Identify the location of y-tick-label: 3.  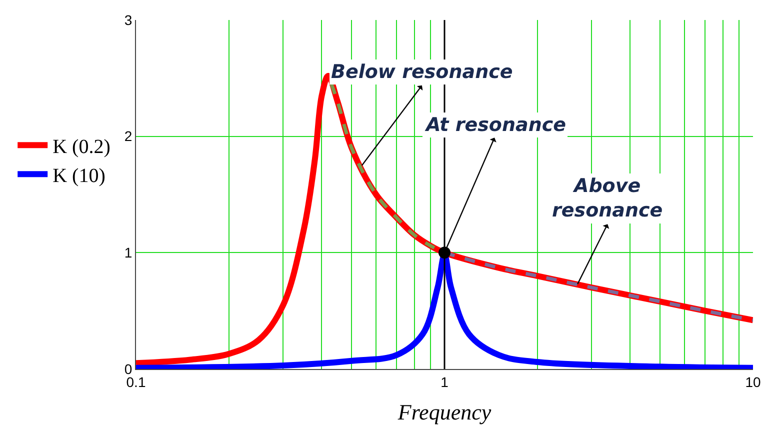
(128, 20).